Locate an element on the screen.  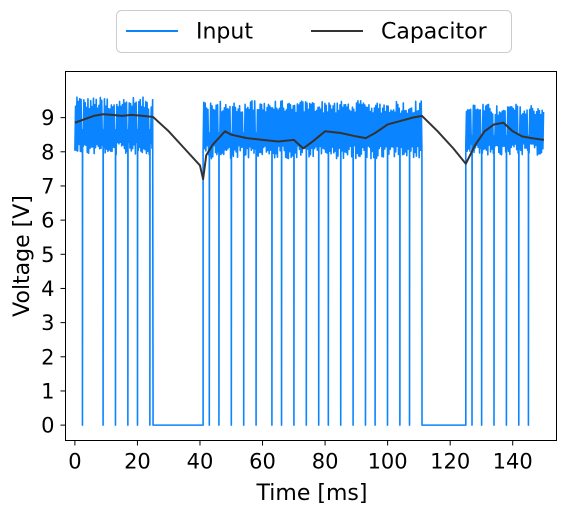
y-tick-label: 6 is located at coordinates (47, 221).